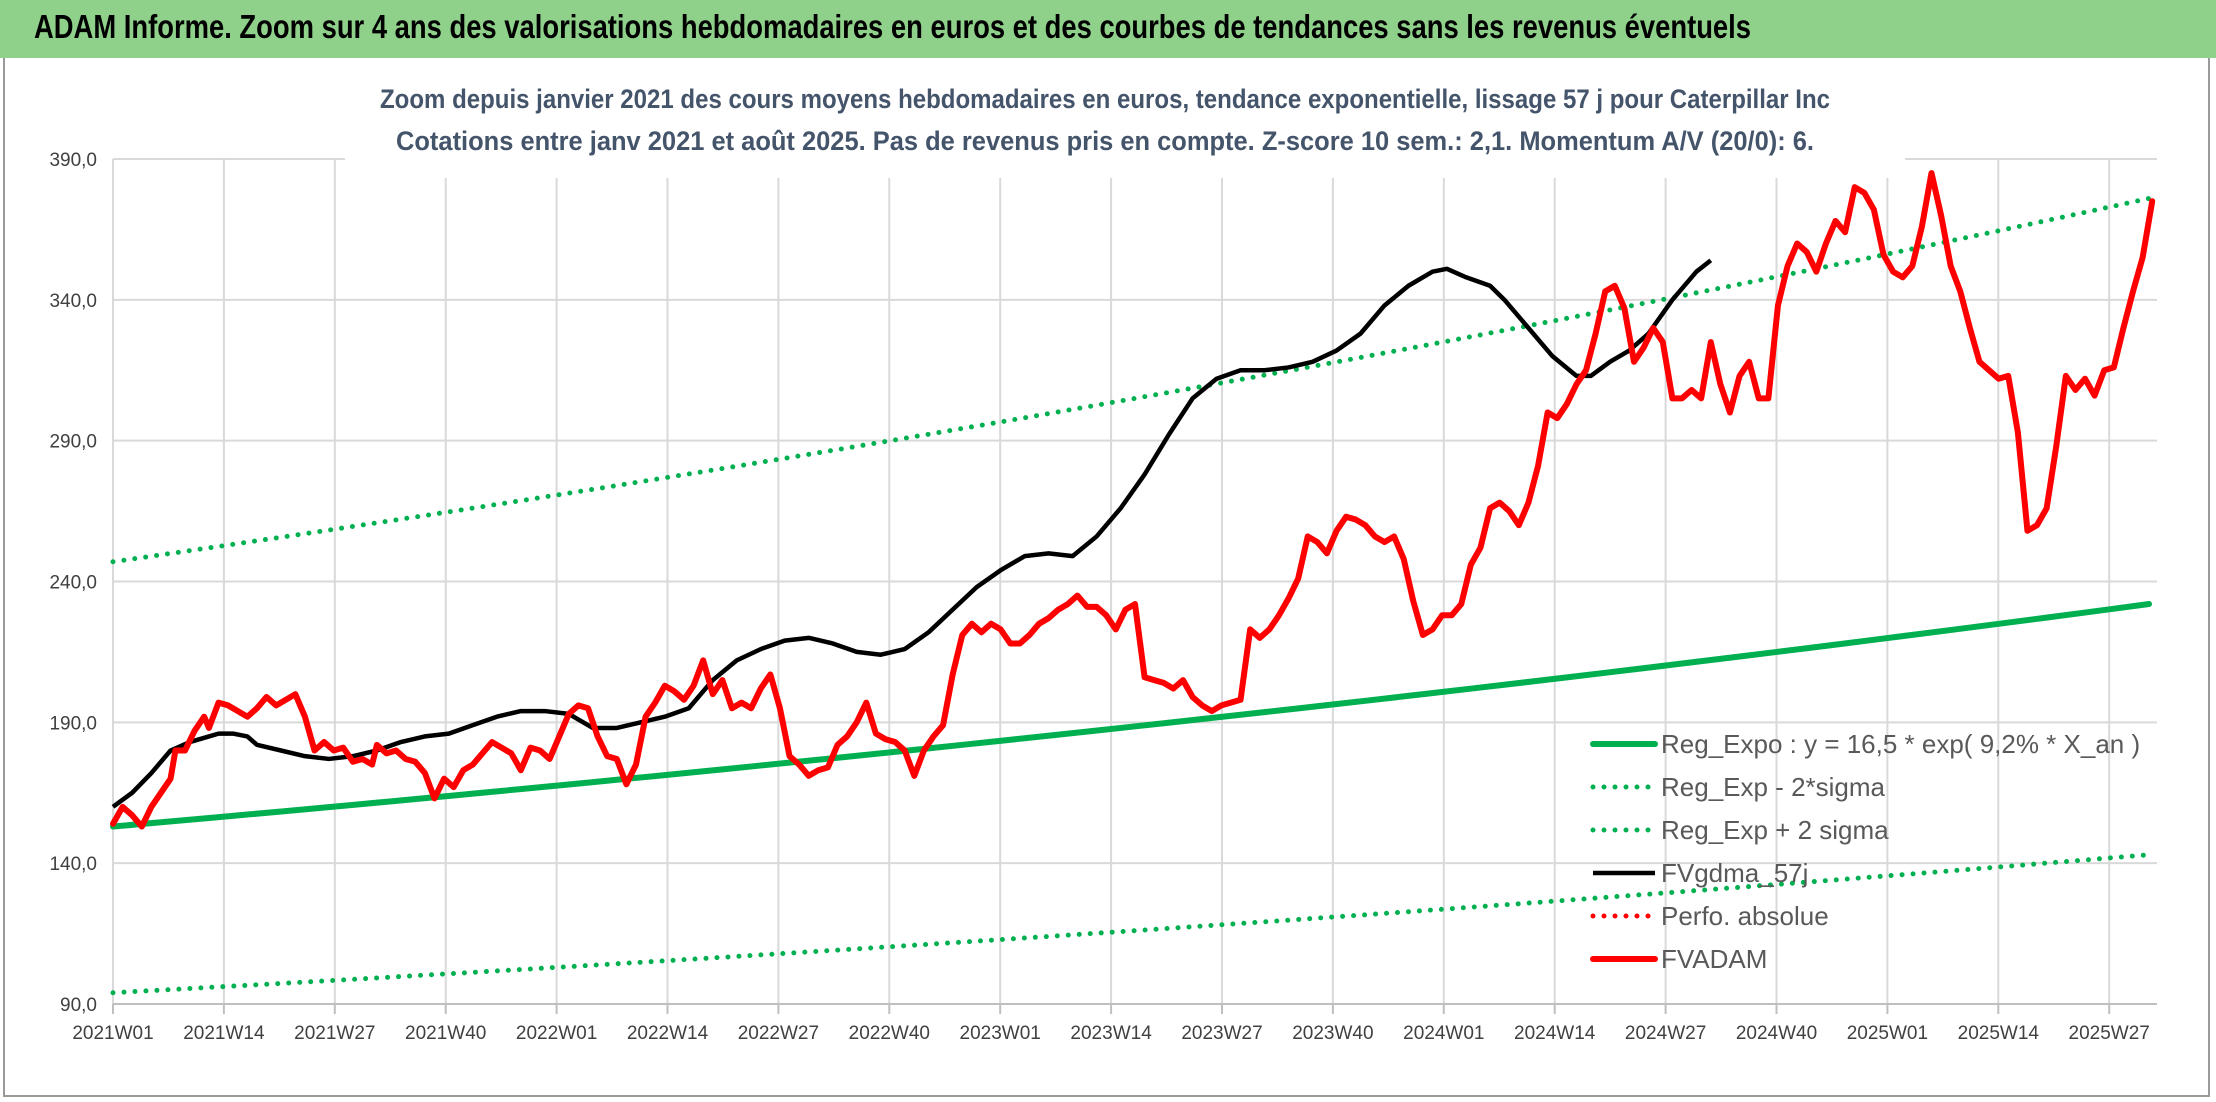  Describe the element at coordinates (1900, 744) in the screenshot. I see `legend-label: Reg_Expo : y = 16,5 * exp( 9,2% * X_an )` at that location.